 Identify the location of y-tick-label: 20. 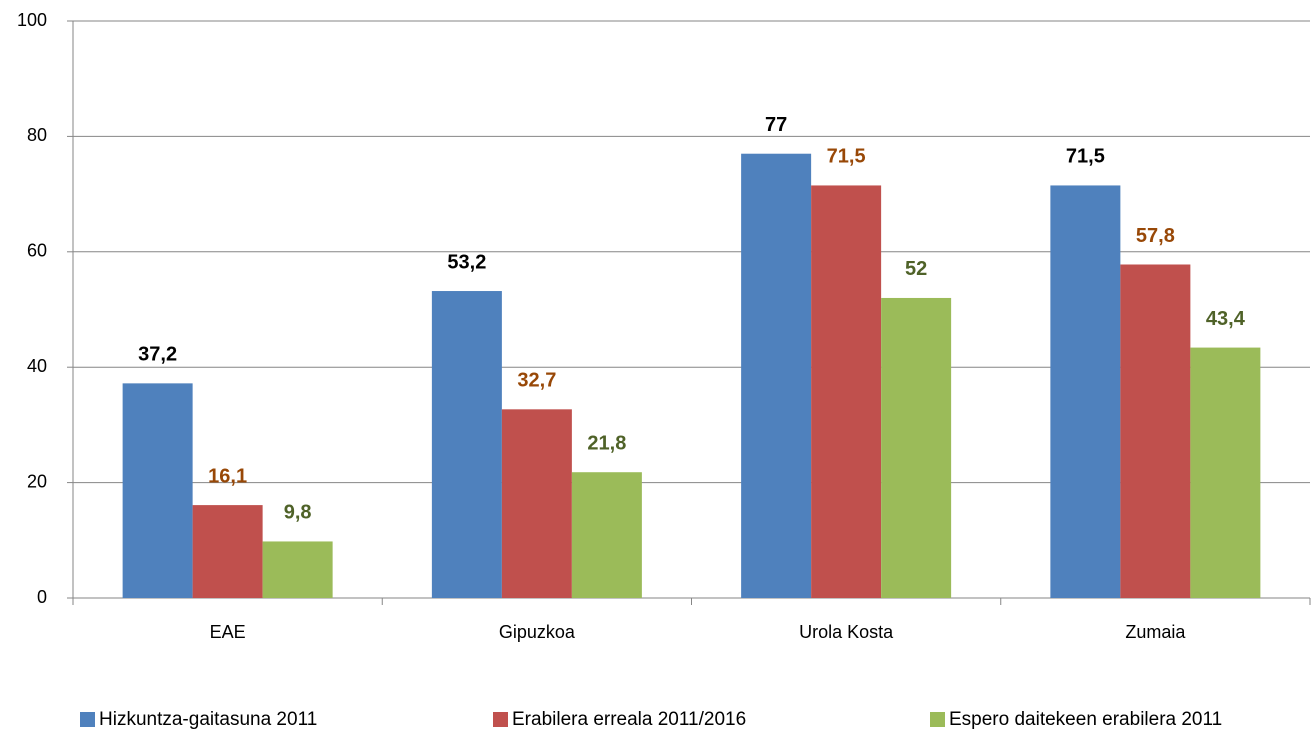
(37, 481).